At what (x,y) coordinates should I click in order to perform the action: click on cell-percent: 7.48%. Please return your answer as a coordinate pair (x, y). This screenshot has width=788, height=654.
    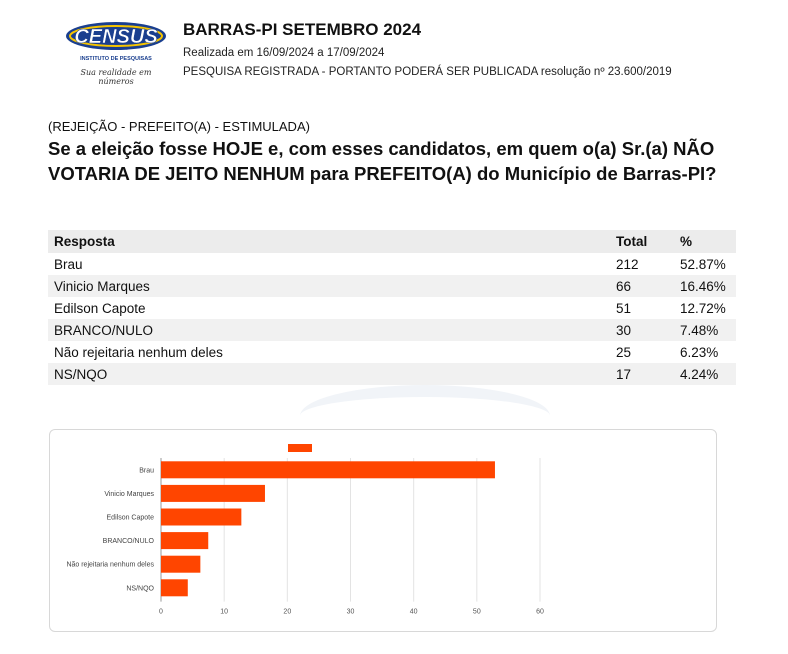
    Looking at the image, I should click on (705, 330).